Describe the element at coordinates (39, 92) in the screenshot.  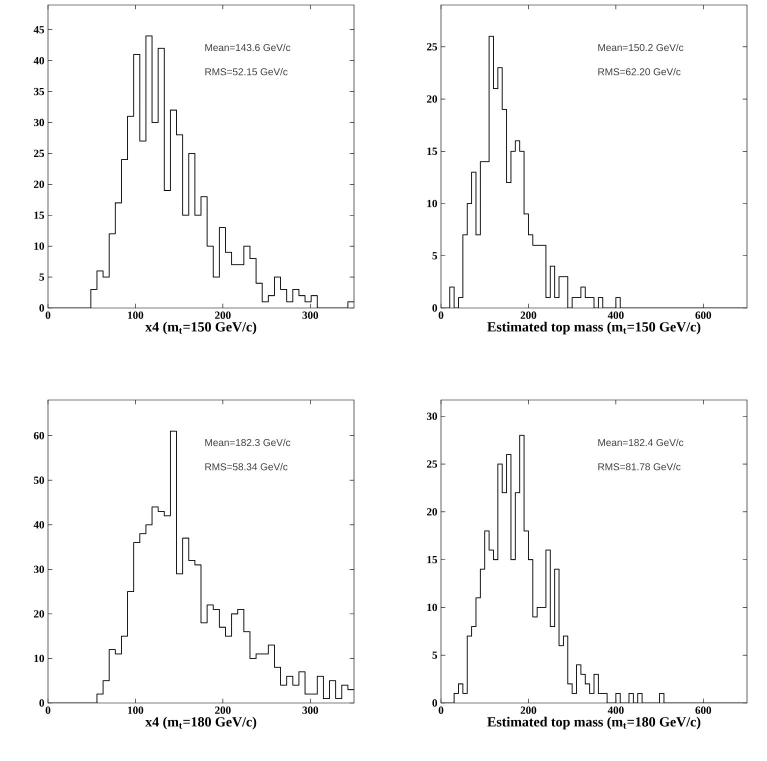
I see `y-tick-label: 35` at that location.